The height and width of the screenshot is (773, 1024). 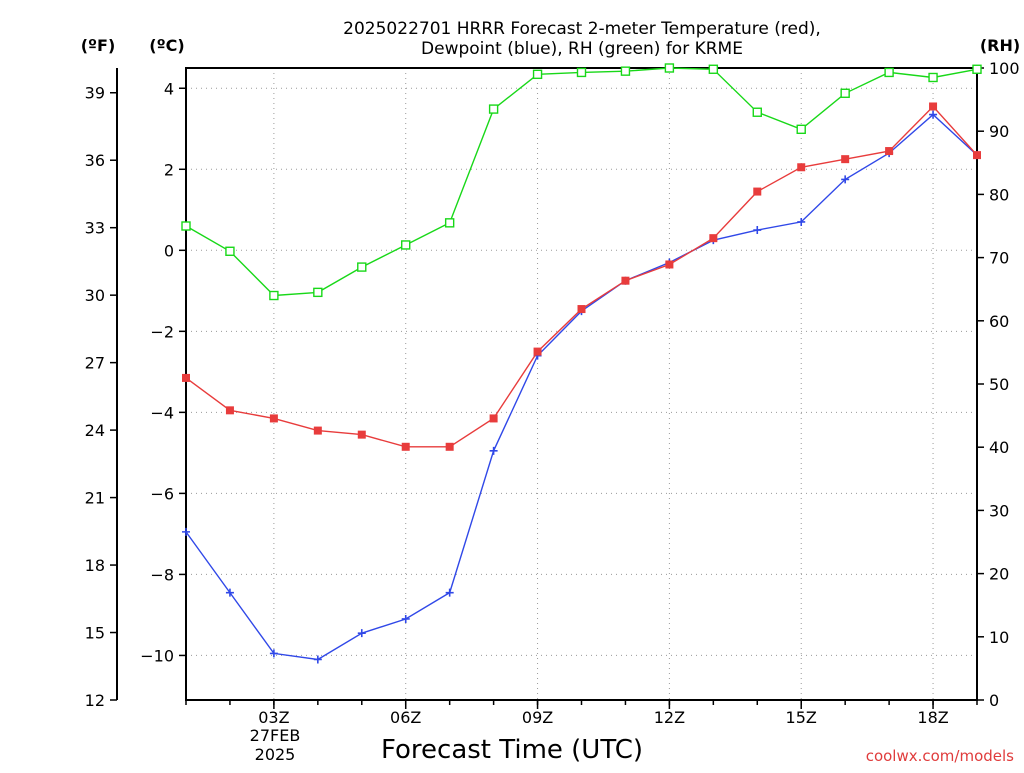 I want to click on chart-title-line-2: Dewpoint (blue), RH (green) for KRME, so click(x=582, y=49).